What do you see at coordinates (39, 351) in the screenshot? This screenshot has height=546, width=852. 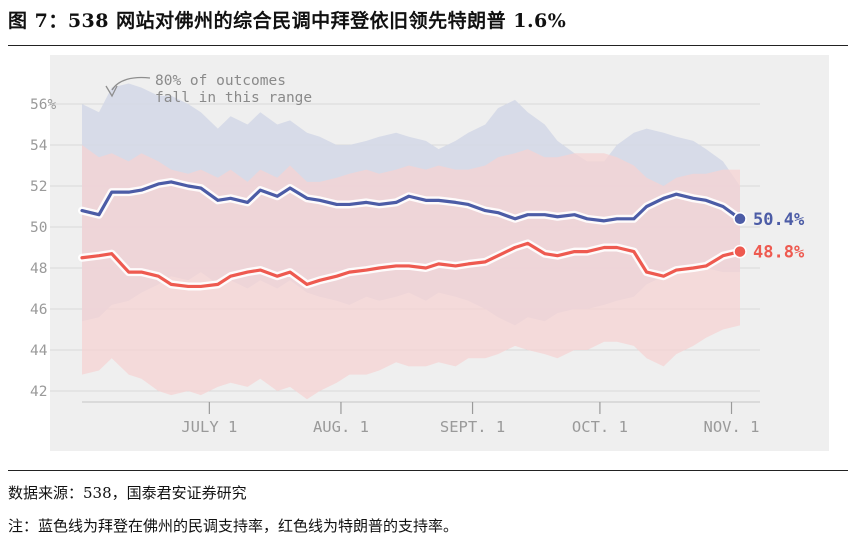 I see `y-tick-label: 44` at bounding box center [39, 351].